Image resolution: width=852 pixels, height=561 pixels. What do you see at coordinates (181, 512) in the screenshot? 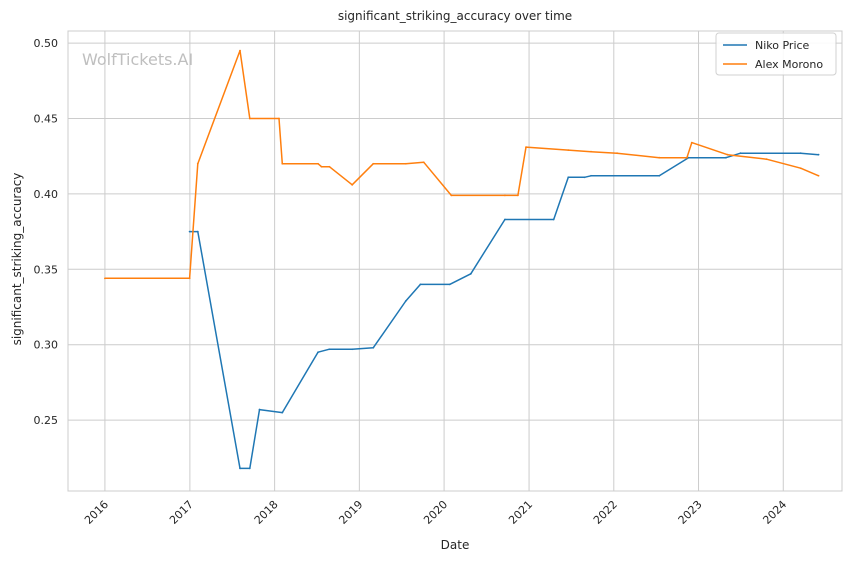
I see `x-tick-label: 2017` at bounding box center [181, 512].